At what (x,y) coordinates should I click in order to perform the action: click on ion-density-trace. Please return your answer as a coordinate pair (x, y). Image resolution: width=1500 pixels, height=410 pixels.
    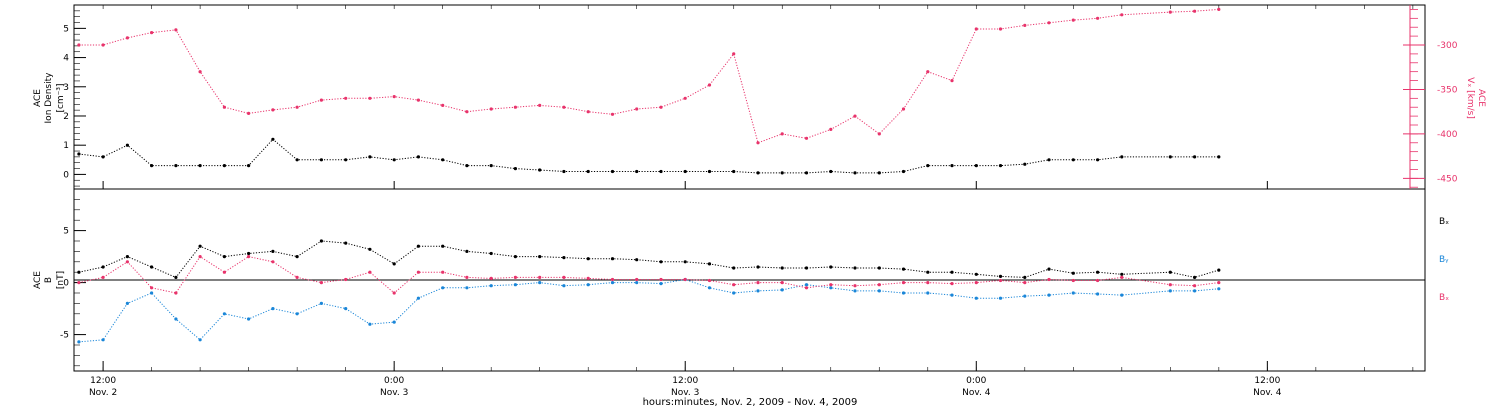
    Looking at the image, I should click on (648, 156).